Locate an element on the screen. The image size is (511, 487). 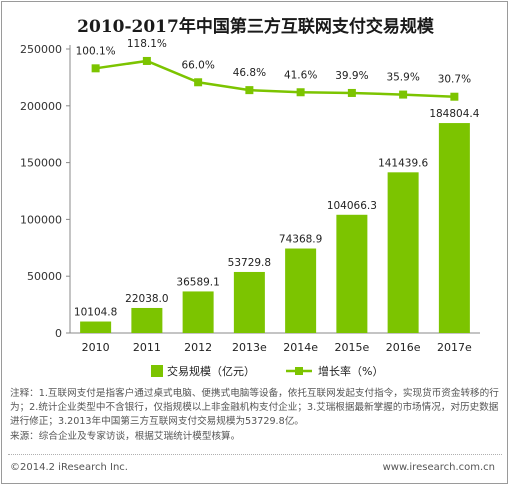
x-tick-label: 2012 is located at coordinates (198, 347).